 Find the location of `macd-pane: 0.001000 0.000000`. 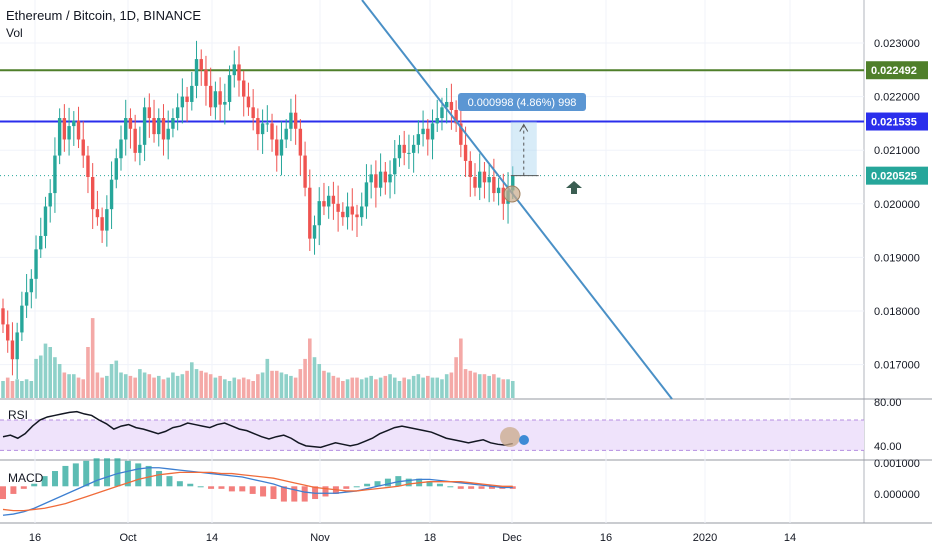

macd-pane: 0.001000 0.000000 is located at coordinates (460, 487).